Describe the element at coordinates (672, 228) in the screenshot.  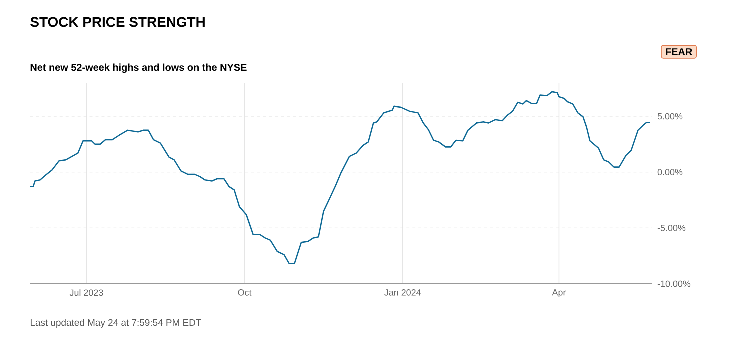
I see `y-tick-label: -5.00%` at that location.